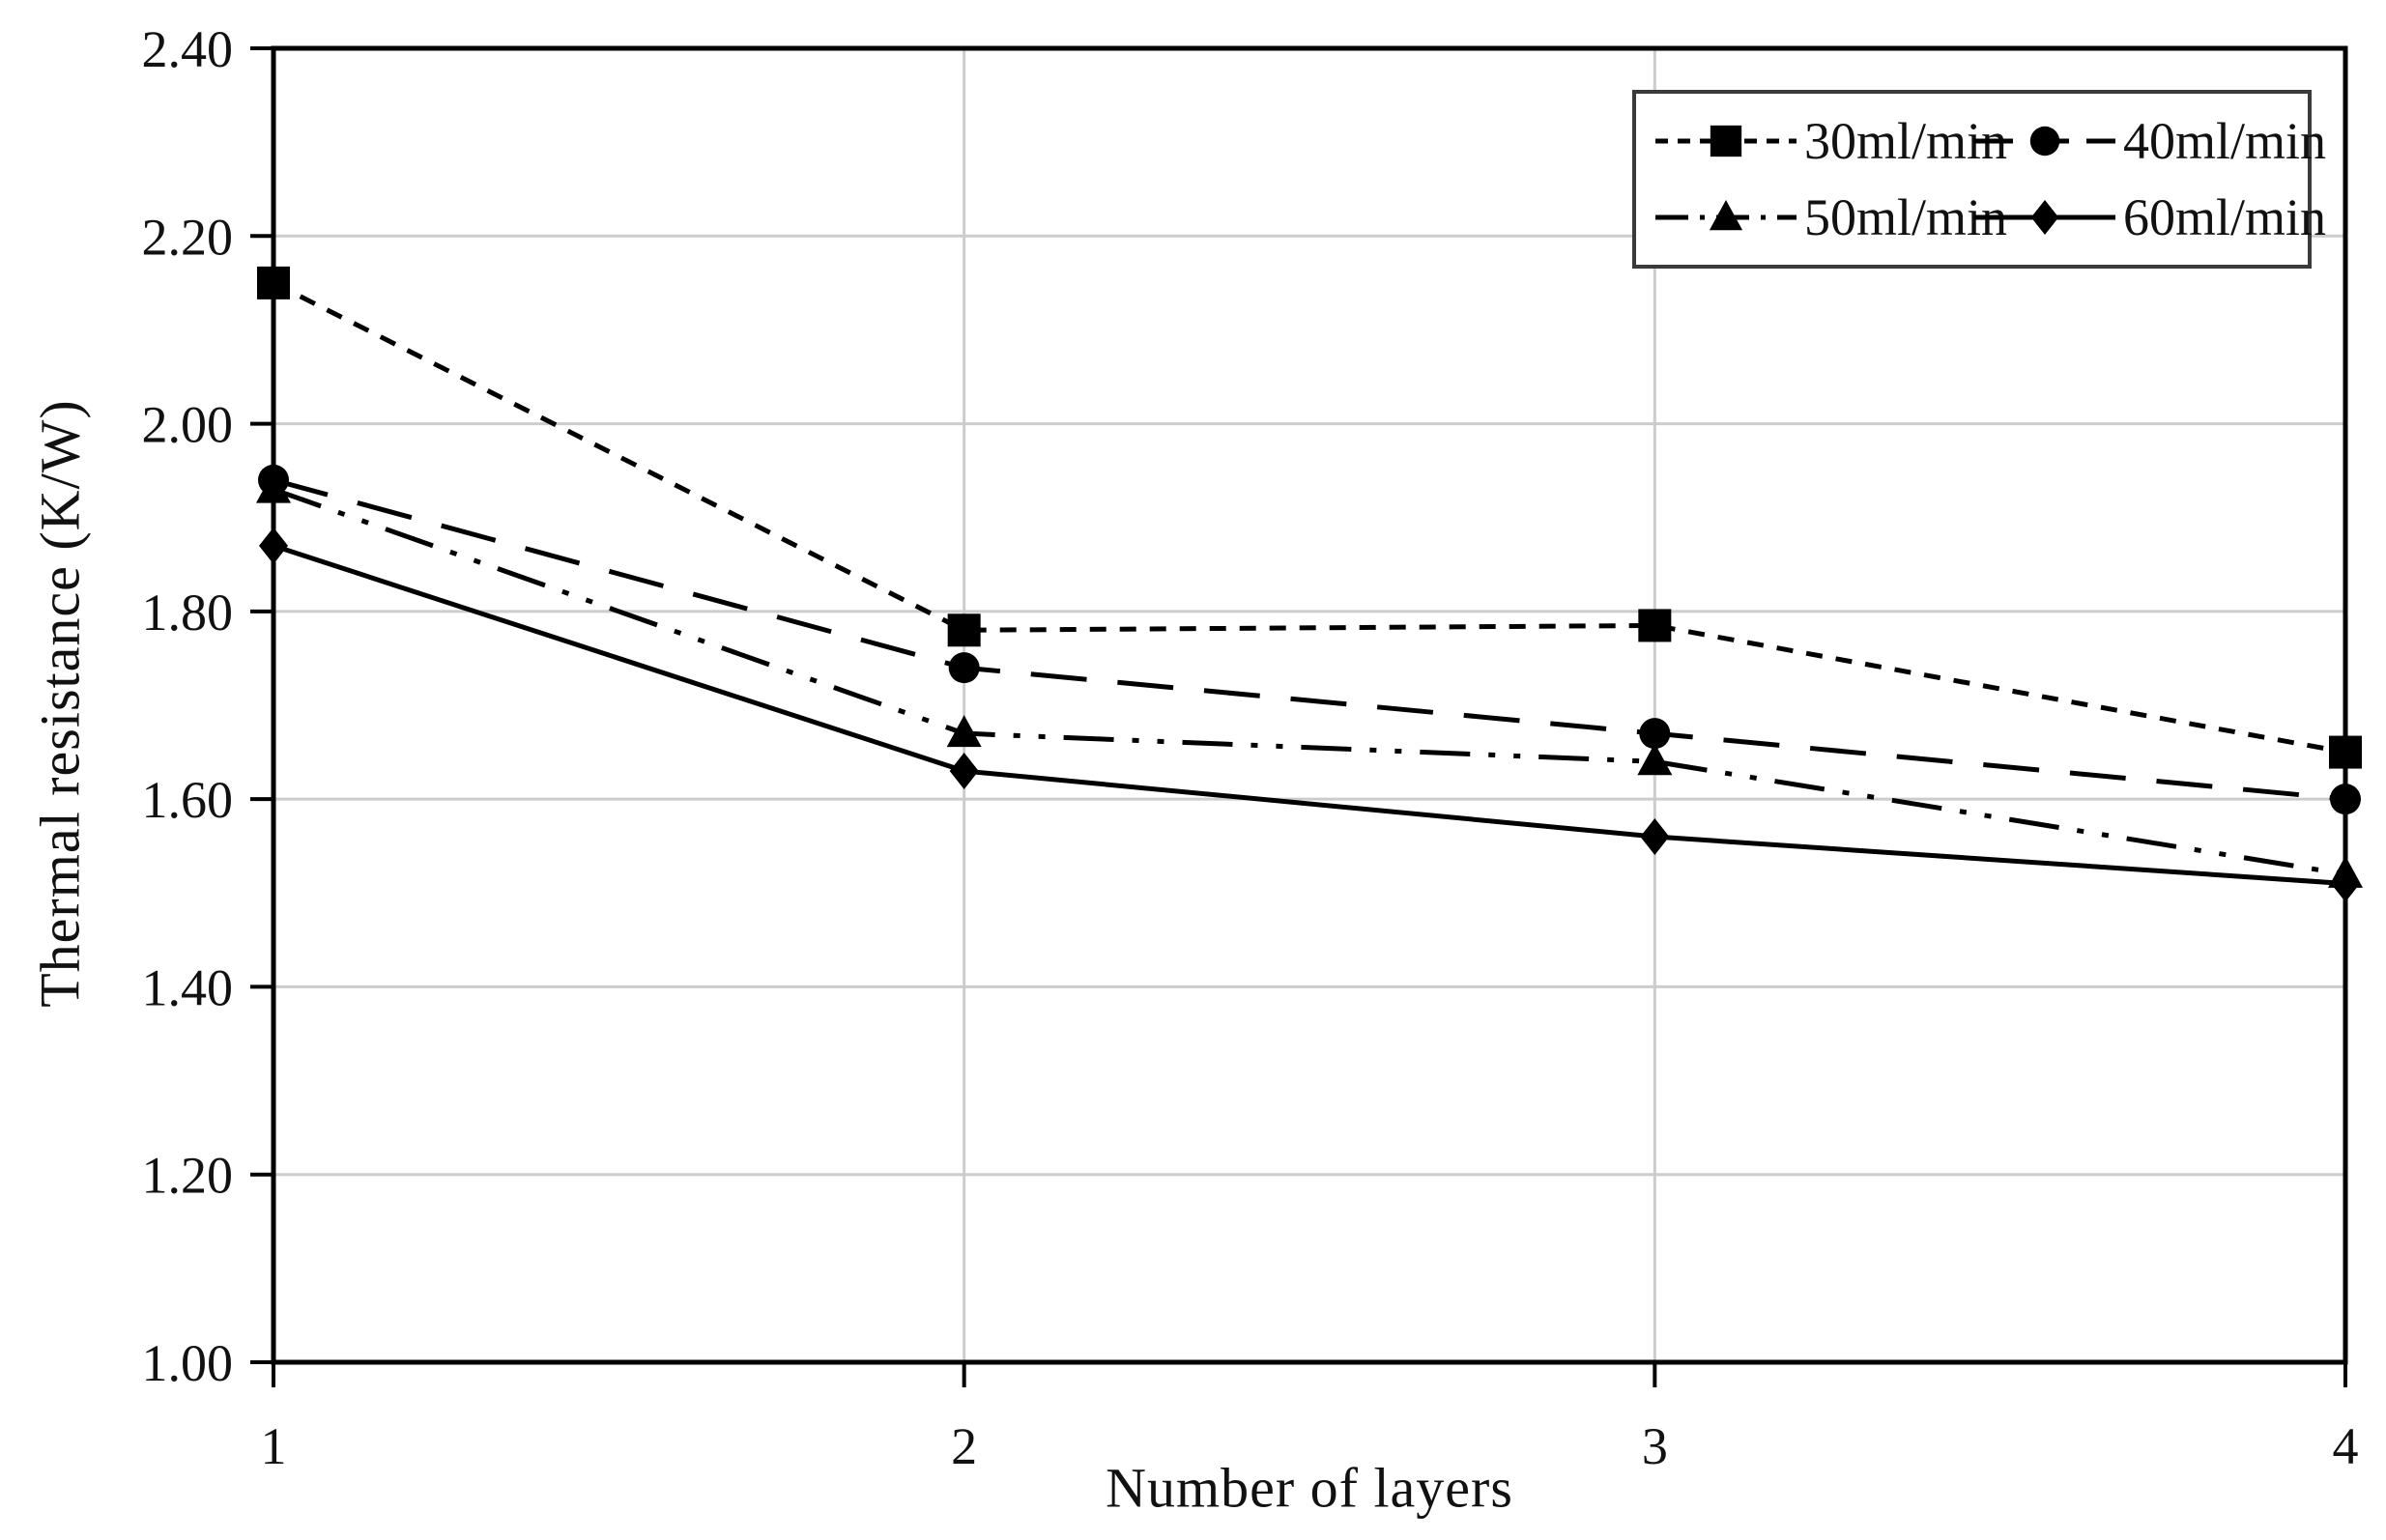 The width and height of the screenshot is (2386, 1540). Describe the element at coordinates (188, 987) in the screenshot. I see `y-tick-label: 1.40` at that location.